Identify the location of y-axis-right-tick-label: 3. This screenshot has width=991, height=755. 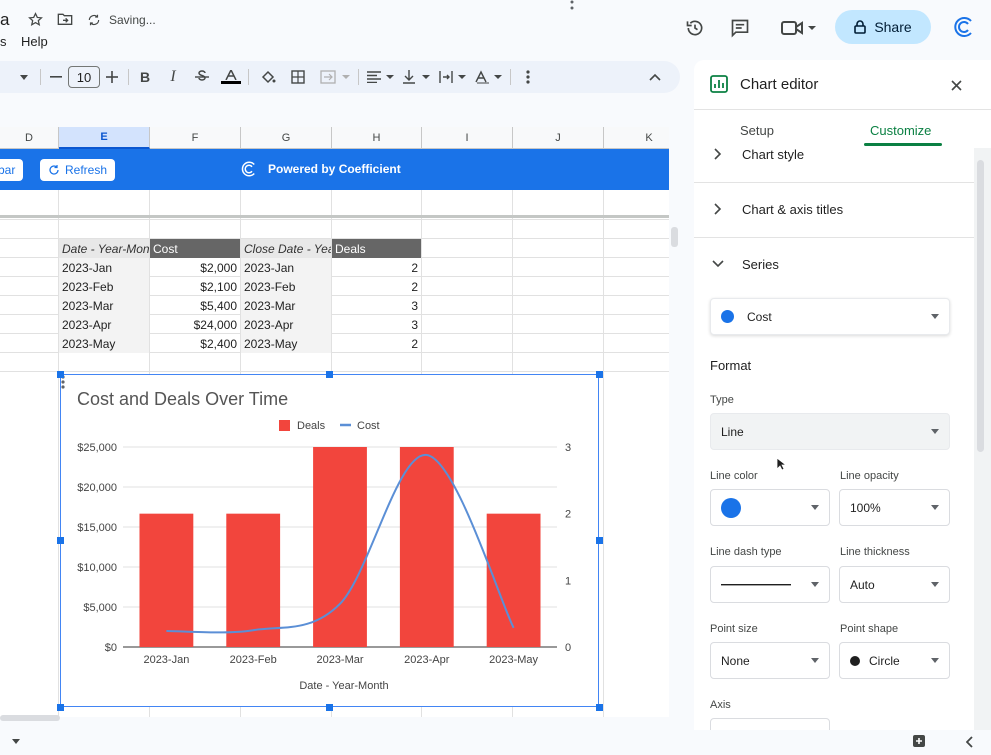
(568, 448).